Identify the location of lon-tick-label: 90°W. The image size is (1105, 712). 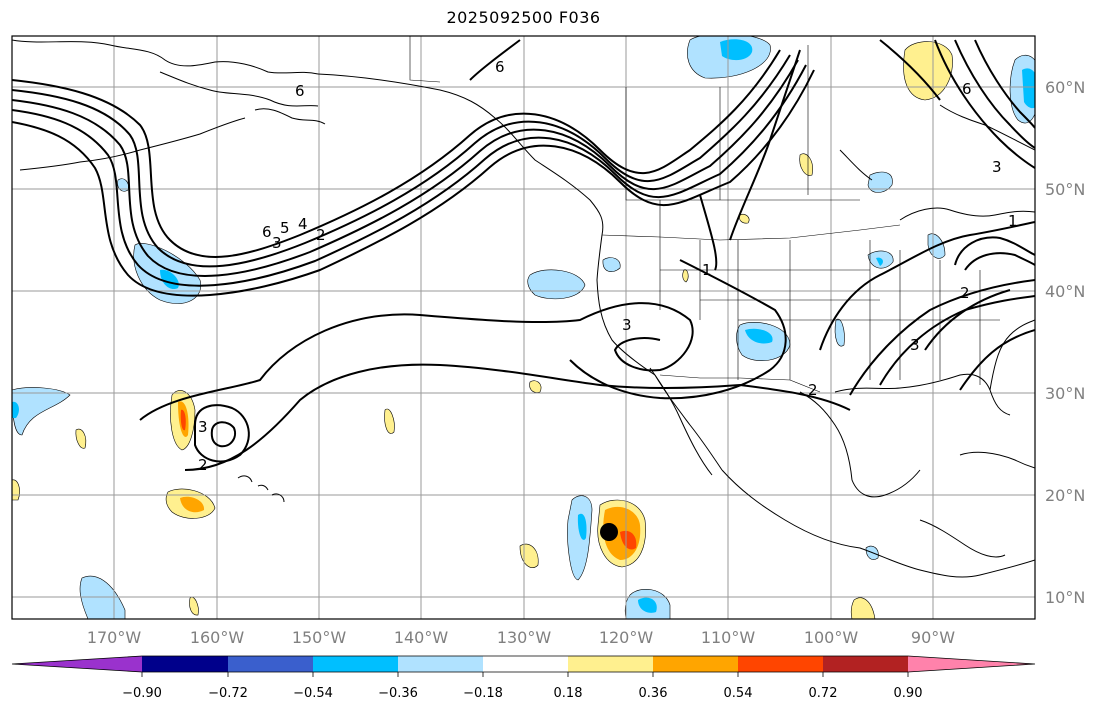
(933, 637).